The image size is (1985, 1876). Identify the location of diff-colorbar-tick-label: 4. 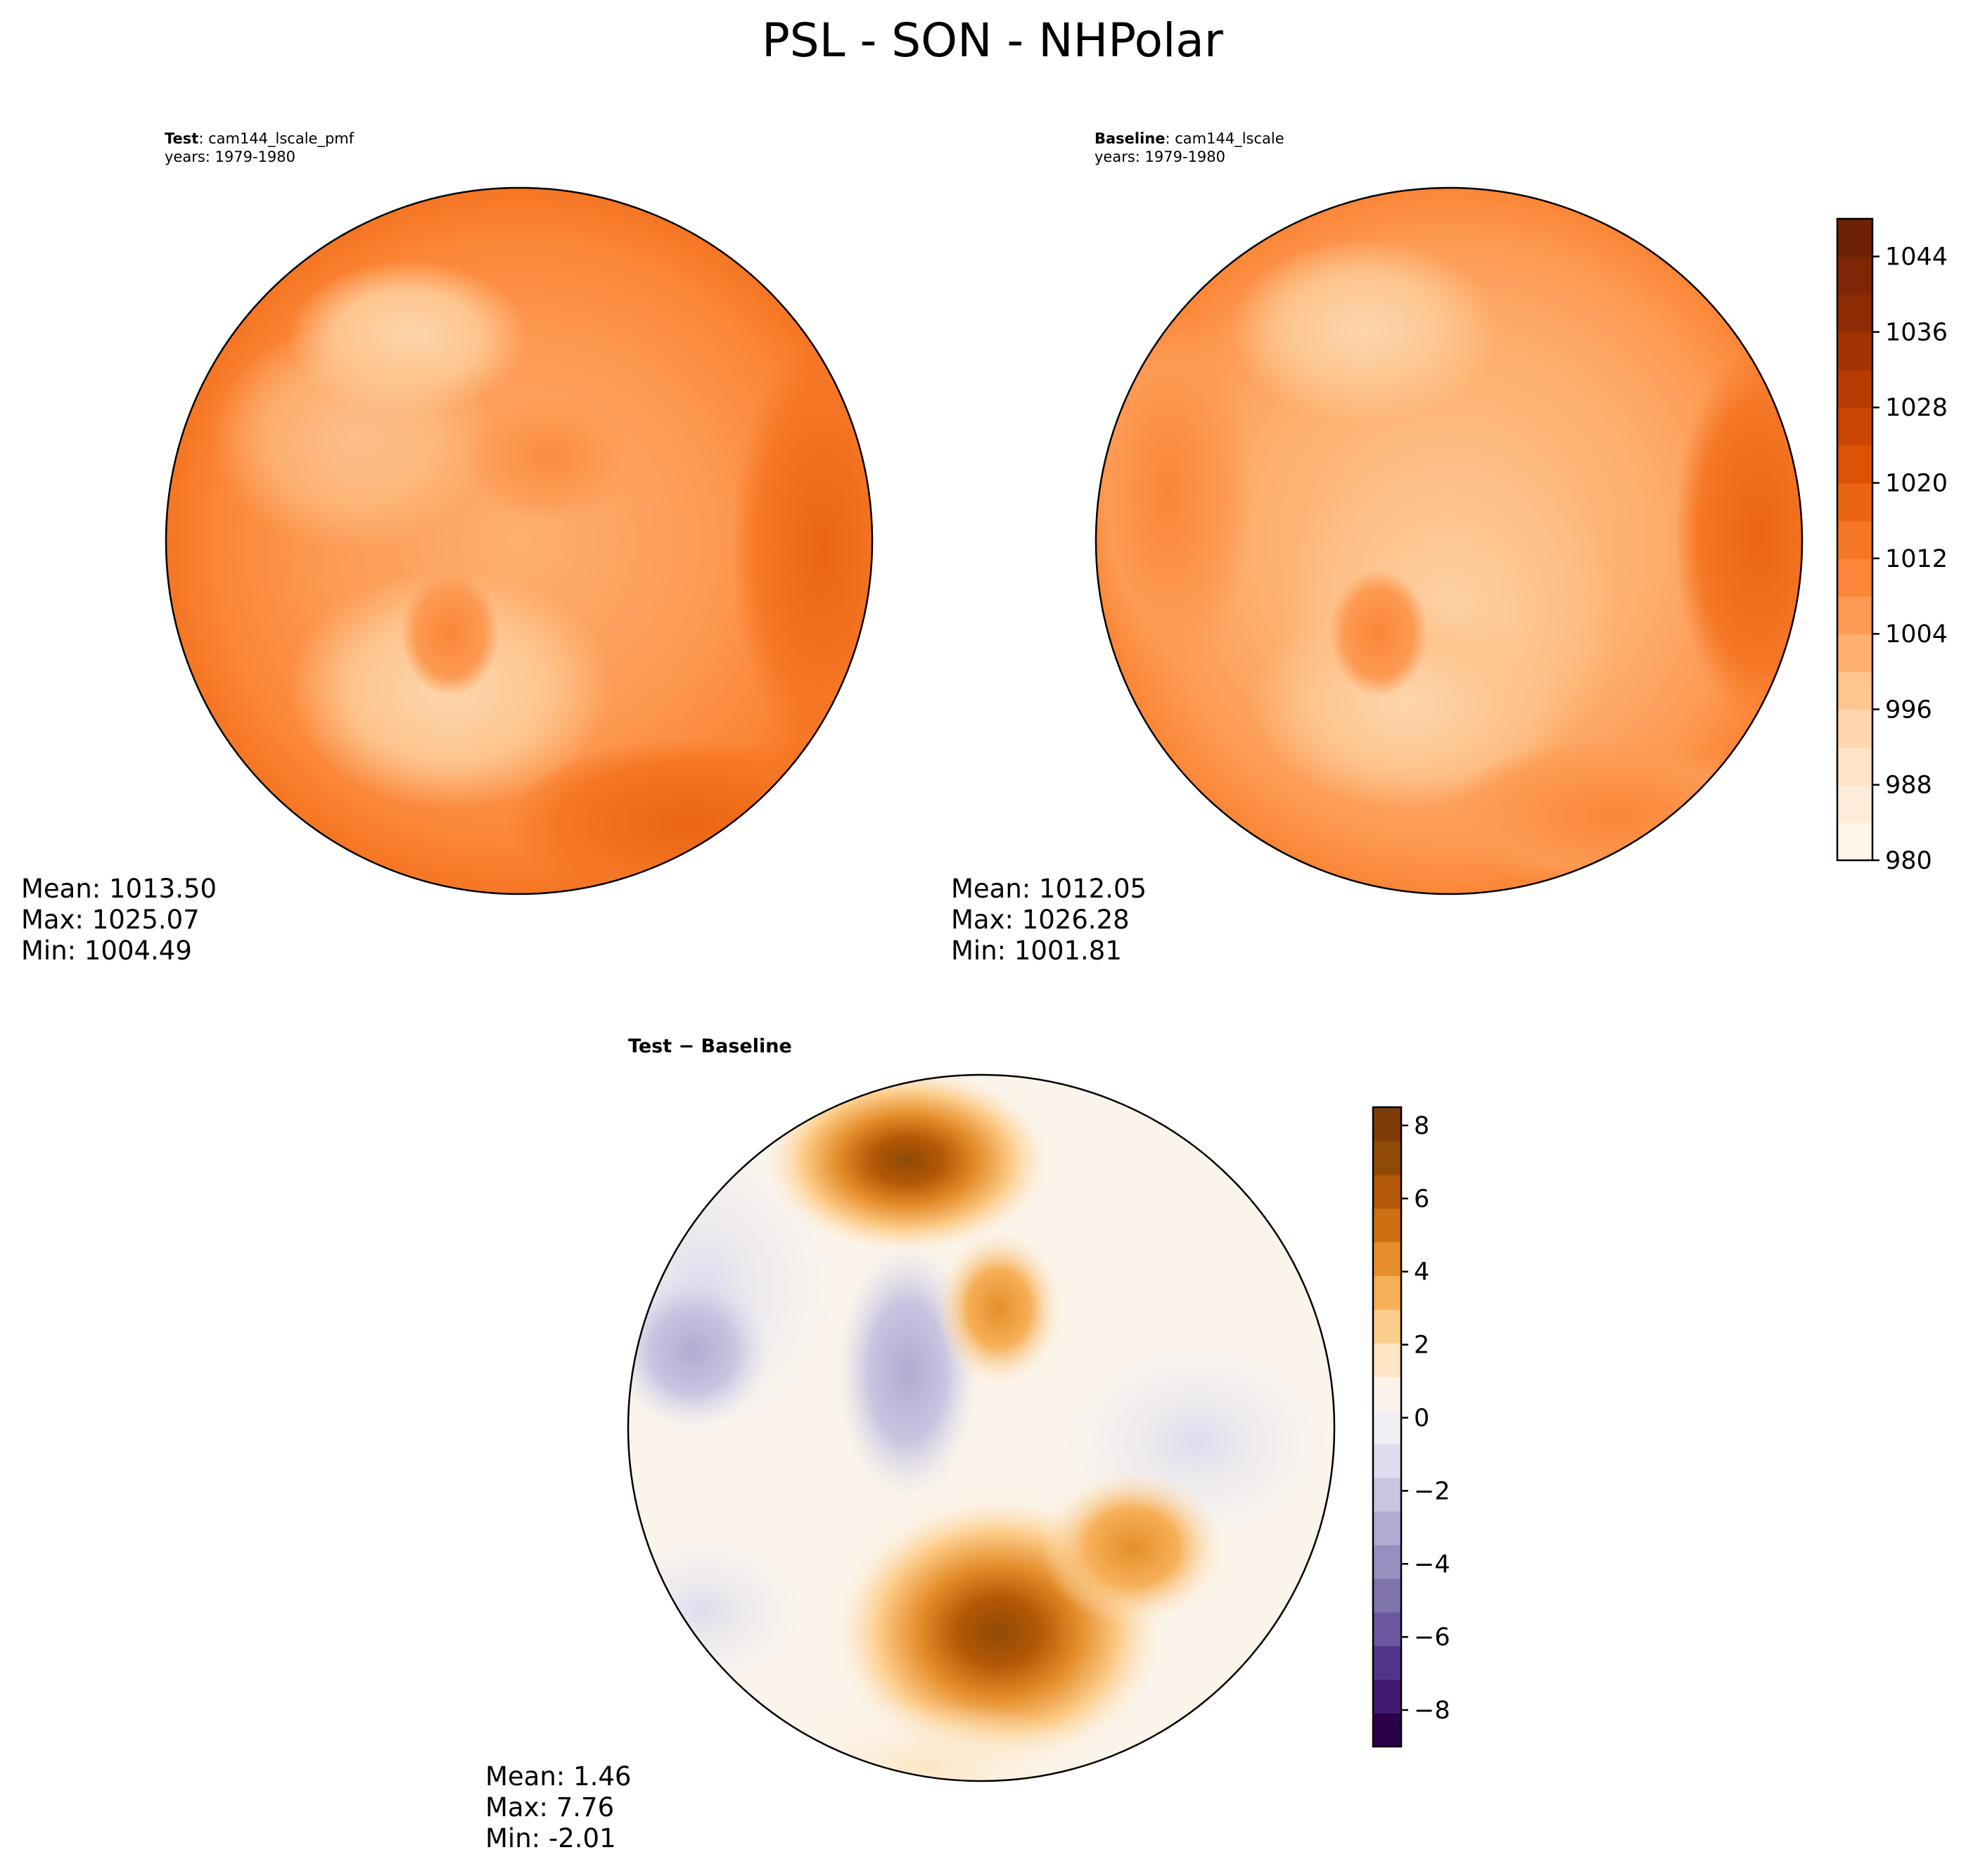
(1421, 1272).